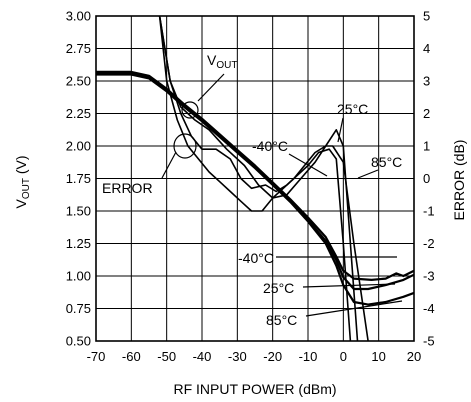 This screenshot has width=471, height=402. I want to click on y-tick-label: 1.00, so click(78, 276).